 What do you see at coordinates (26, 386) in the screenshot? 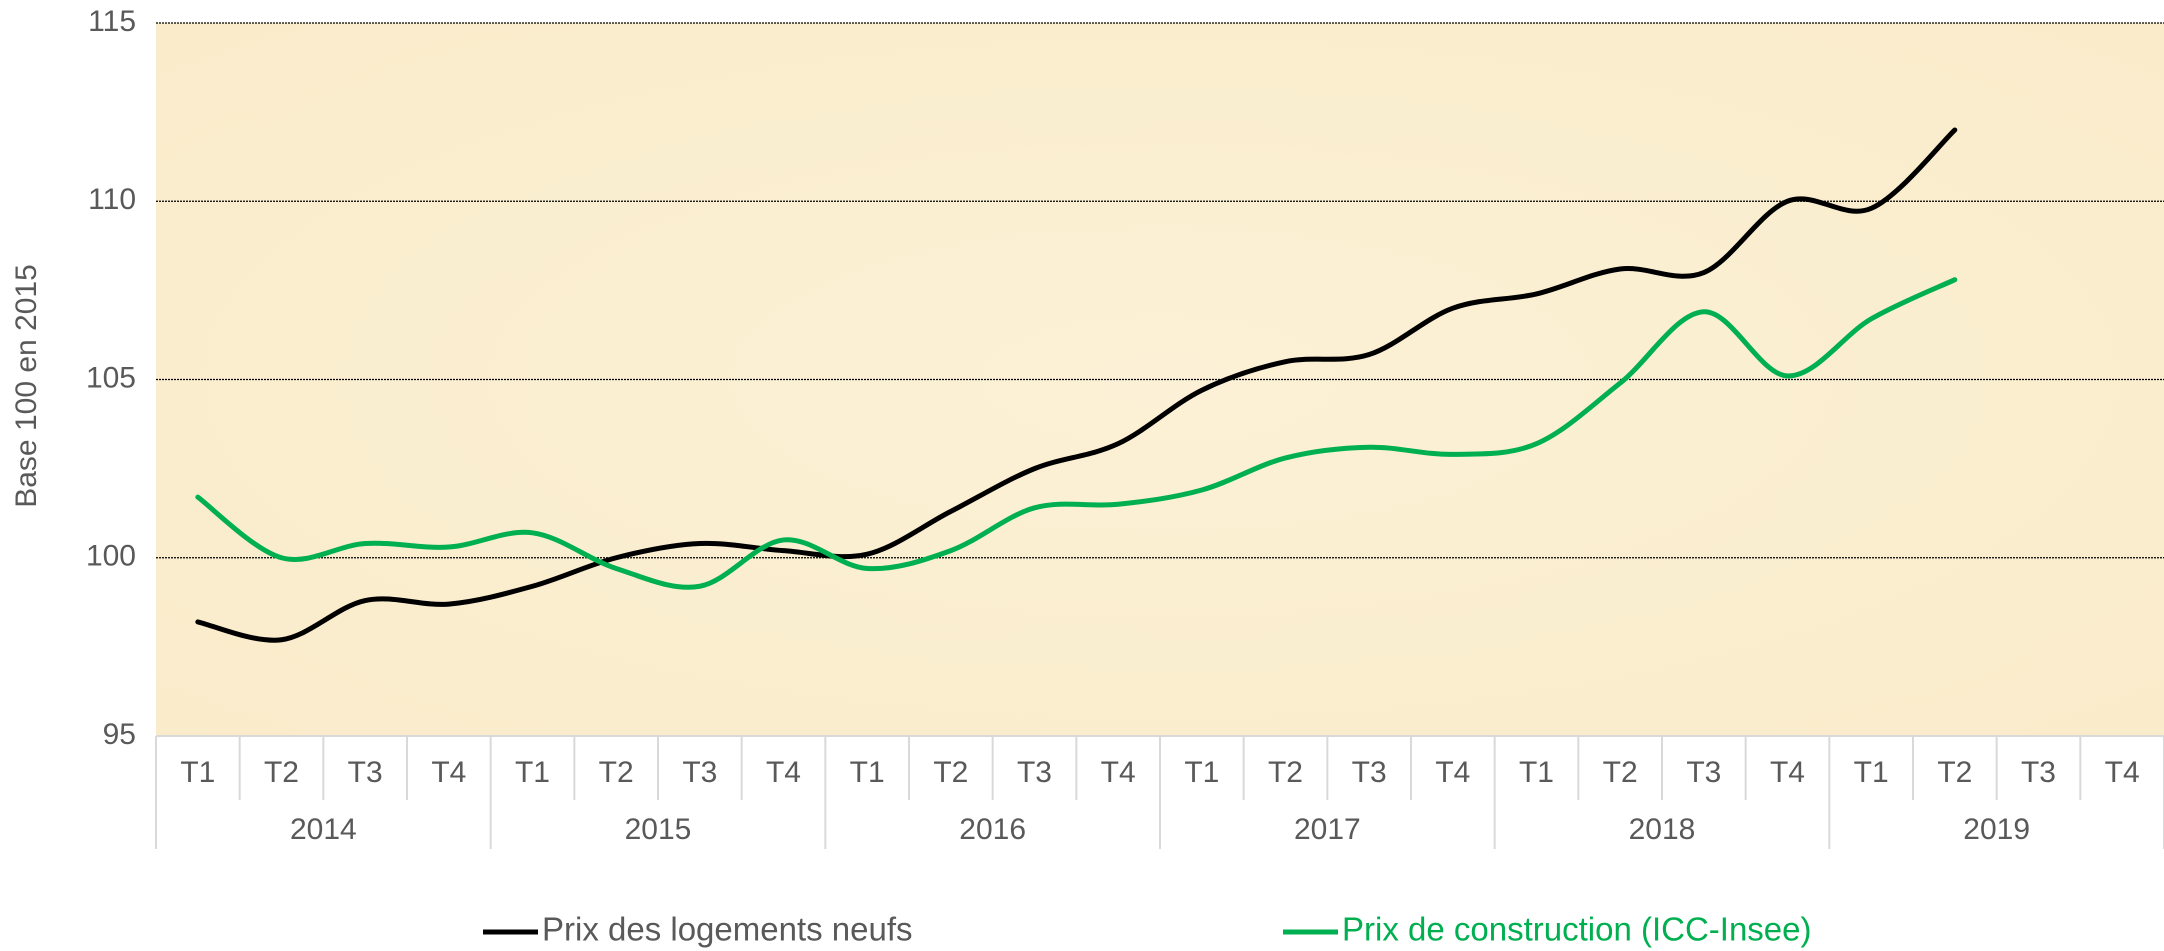
I see `y-axis-label: Base 100 en 2015` at bounding box center [26, 386].